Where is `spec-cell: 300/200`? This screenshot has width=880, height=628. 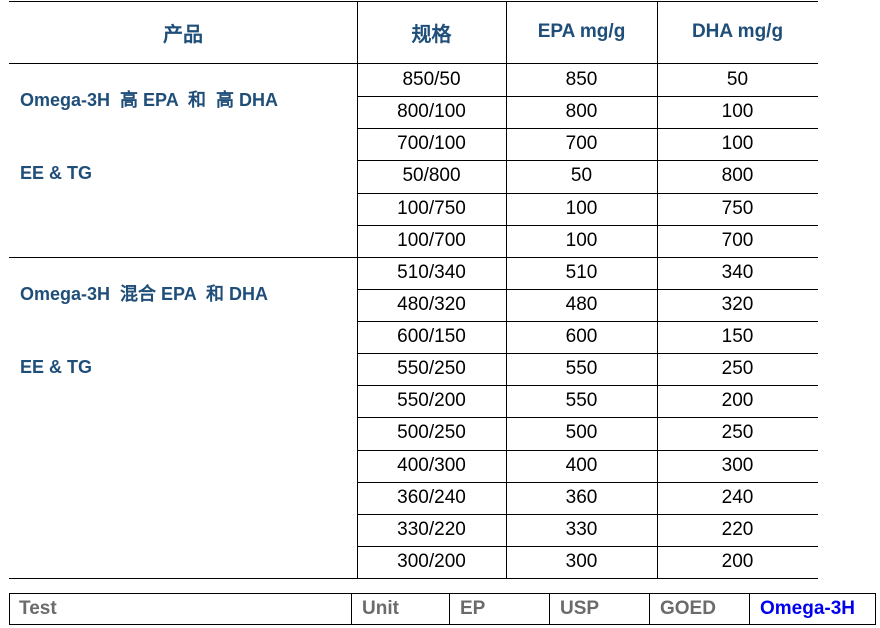 spec-cell: 300/200 is located at coordinates (431, 561).